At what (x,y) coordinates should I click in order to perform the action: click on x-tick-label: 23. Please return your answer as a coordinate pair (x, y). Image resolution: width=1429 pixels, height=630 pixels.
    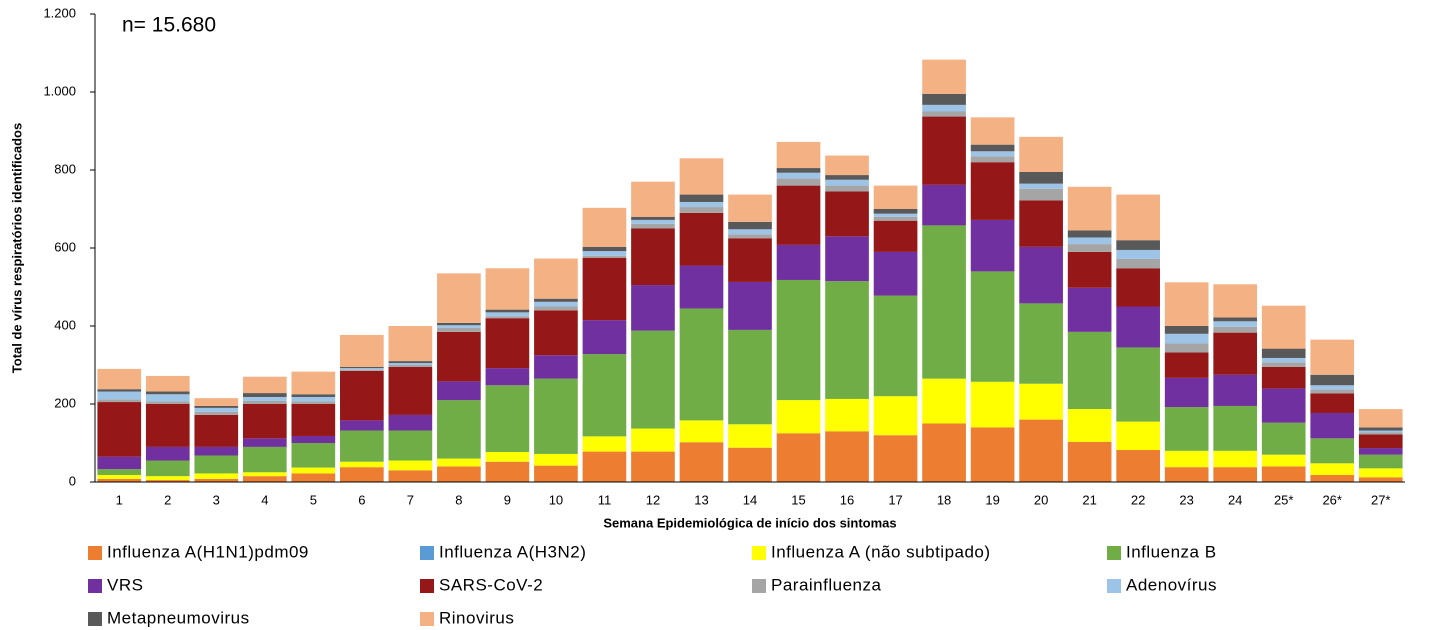
    Looking at the image, I should click on (1186, 499).